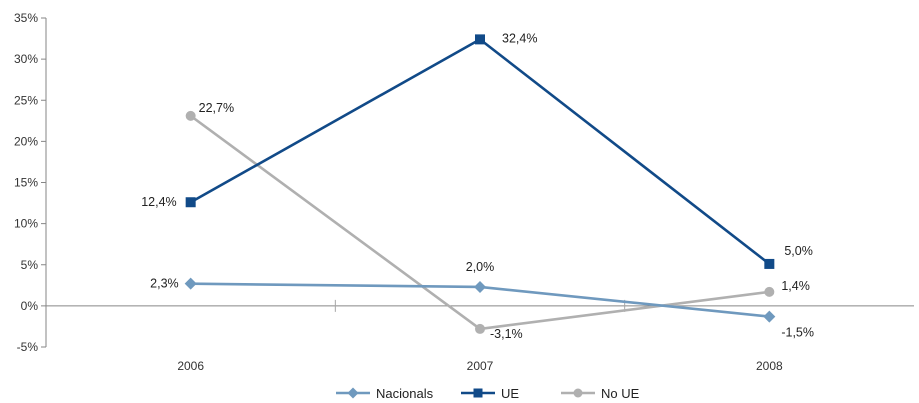 The height and width of the screenshot is (403, 919). What do you see at coordinates (769, 366) in the screenshot?
I see `x-tick-label: 2008` at bounding box center [769, 366].